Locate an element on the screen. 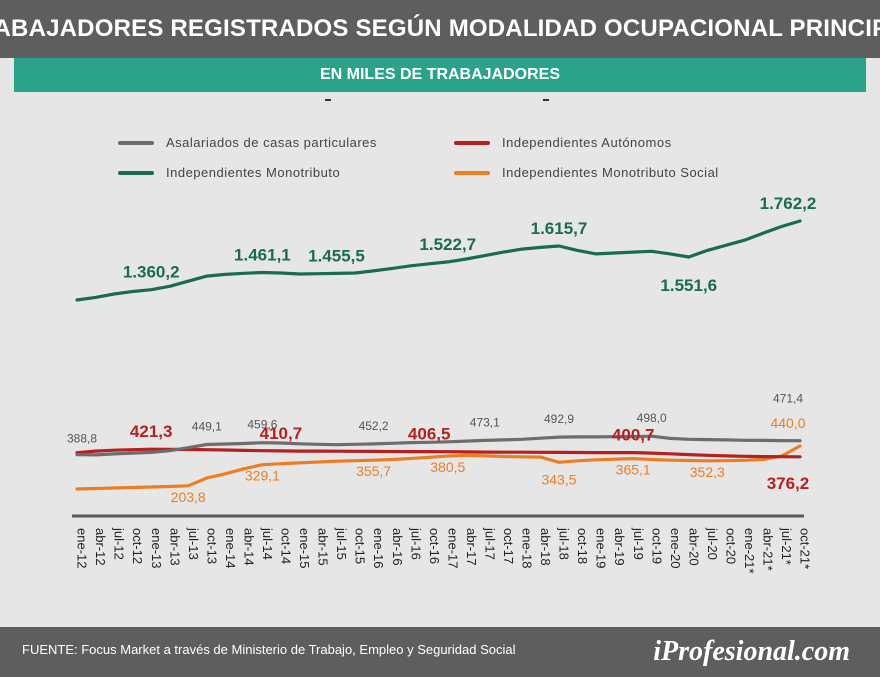  series-line-social is located at coordinates (438, 467).